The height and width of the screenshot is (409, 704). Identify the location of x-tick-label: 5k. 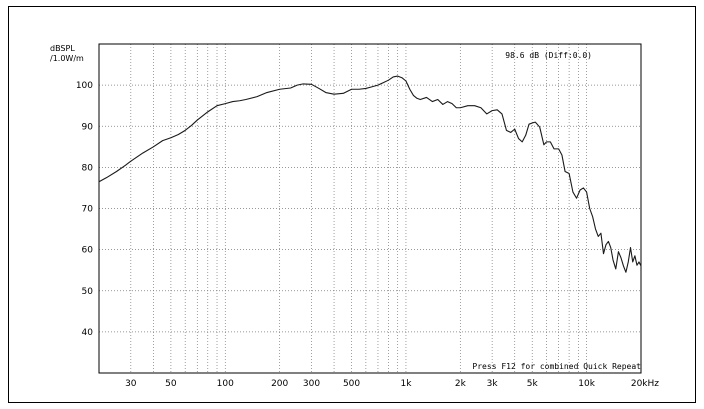
(533, 384).